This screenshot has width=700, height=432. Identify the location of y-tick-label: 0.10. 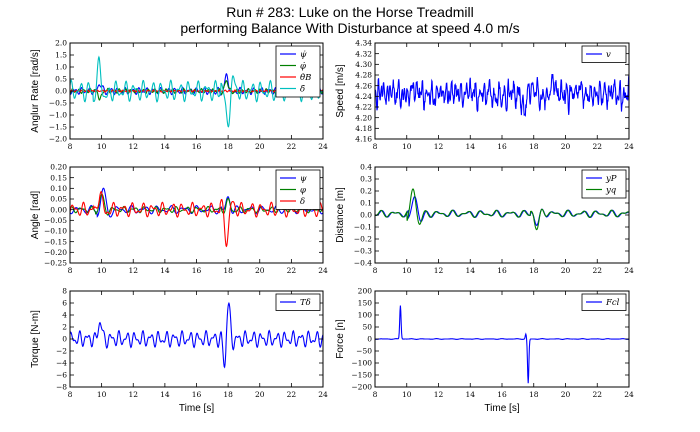
(58, 188).